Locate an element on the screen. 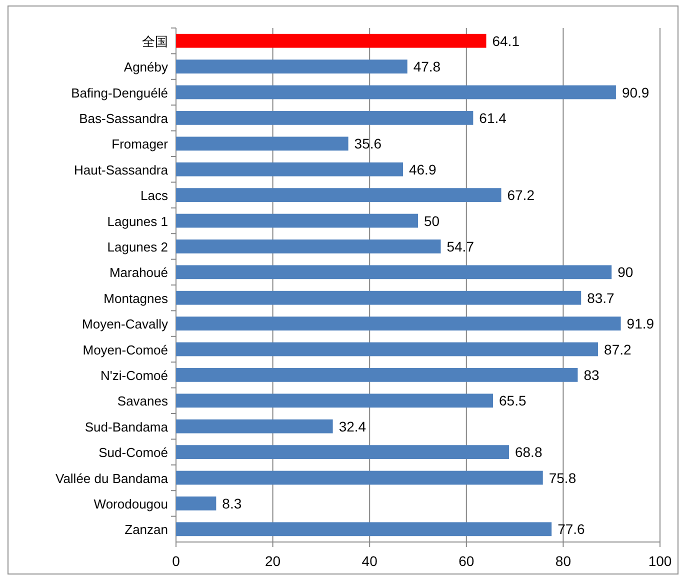 The width and height of the screenshot is (684, 580). y-tick-label: Moyen-Comoé is located at coordinates (125, 350).